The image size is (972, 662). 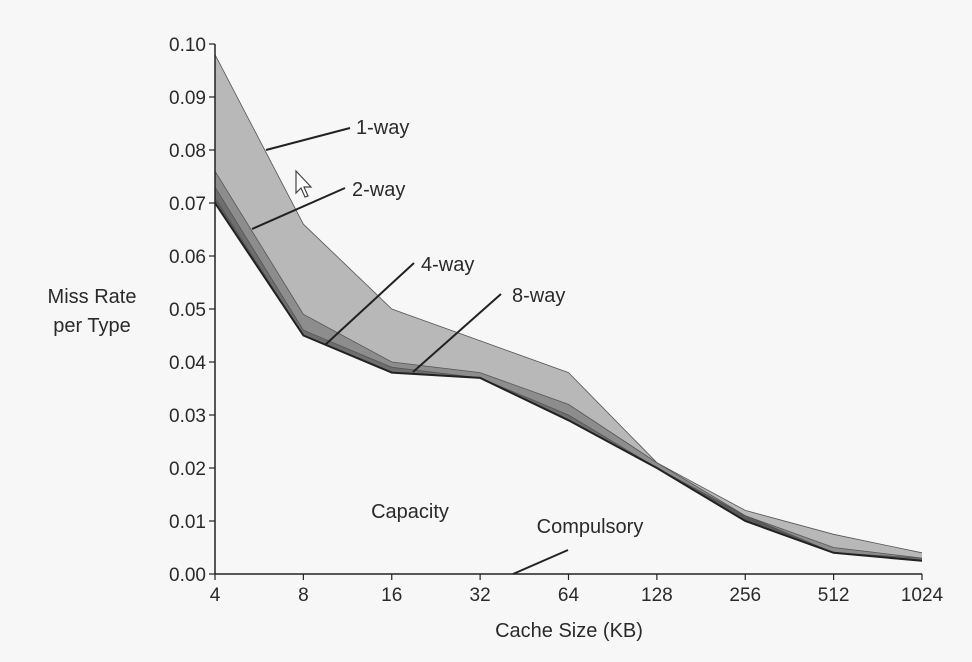 I want to click on x-tick-label: 128, so click(x=657, y=595).